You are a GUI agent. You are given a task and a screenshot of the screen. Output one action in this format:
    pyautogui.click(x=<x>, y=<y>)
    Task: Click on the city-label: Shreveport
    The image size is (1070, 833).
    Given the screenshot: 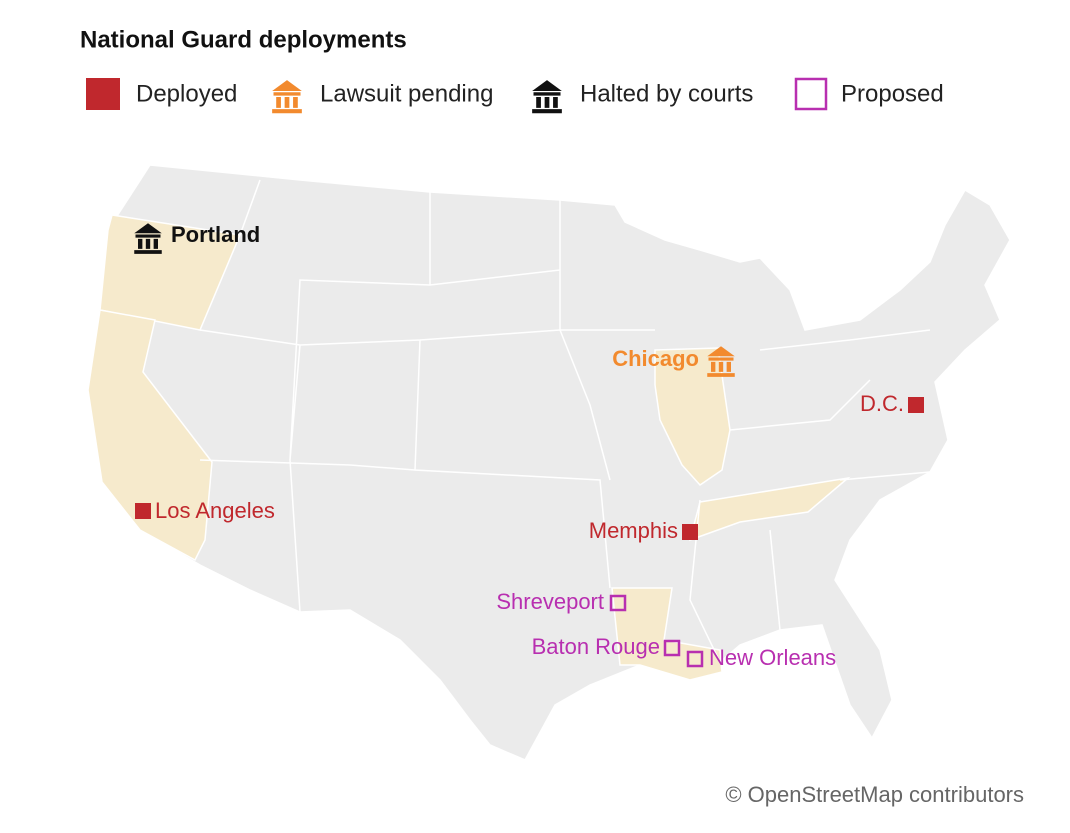 What is the action you would take?
    pyautogui.click(x=550, y=601)
    